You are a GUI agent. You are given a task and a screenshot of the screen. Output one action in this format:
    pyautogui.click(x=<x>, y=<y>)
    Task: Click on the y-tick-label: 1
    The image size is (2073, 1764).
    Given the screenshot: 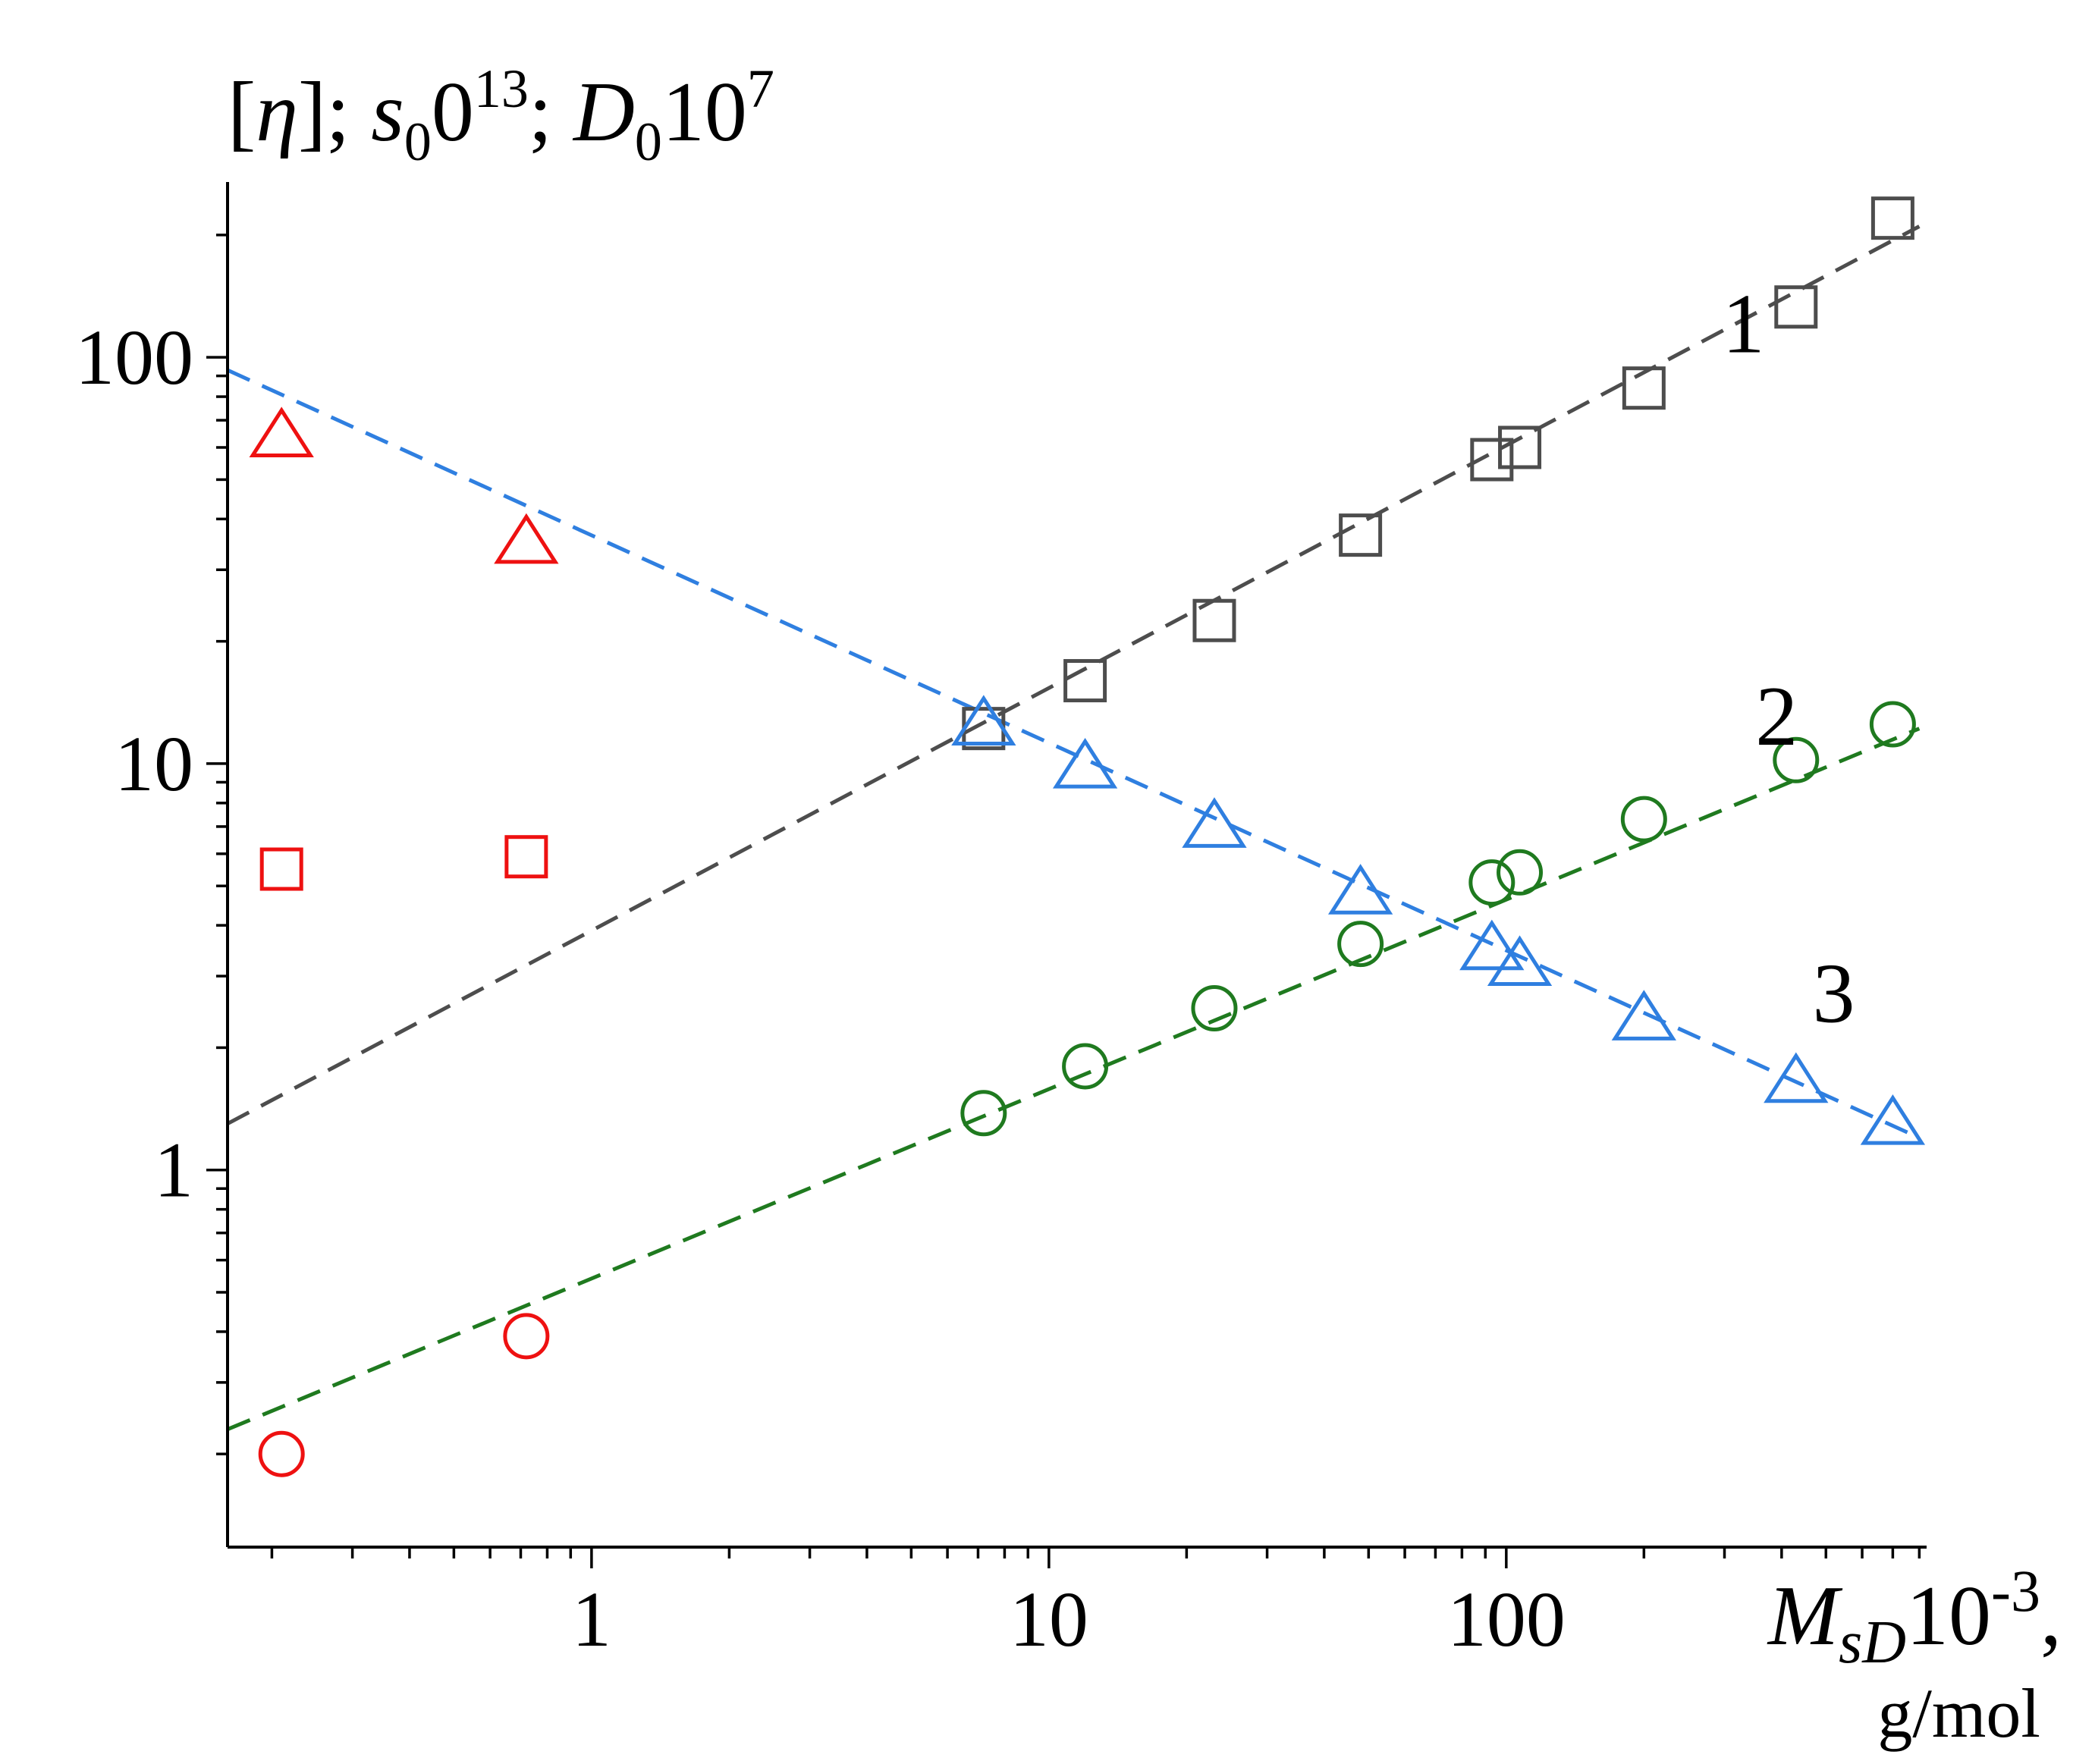 What is the action you would take?
    pyautogui.click(x=173, y=1170)
    